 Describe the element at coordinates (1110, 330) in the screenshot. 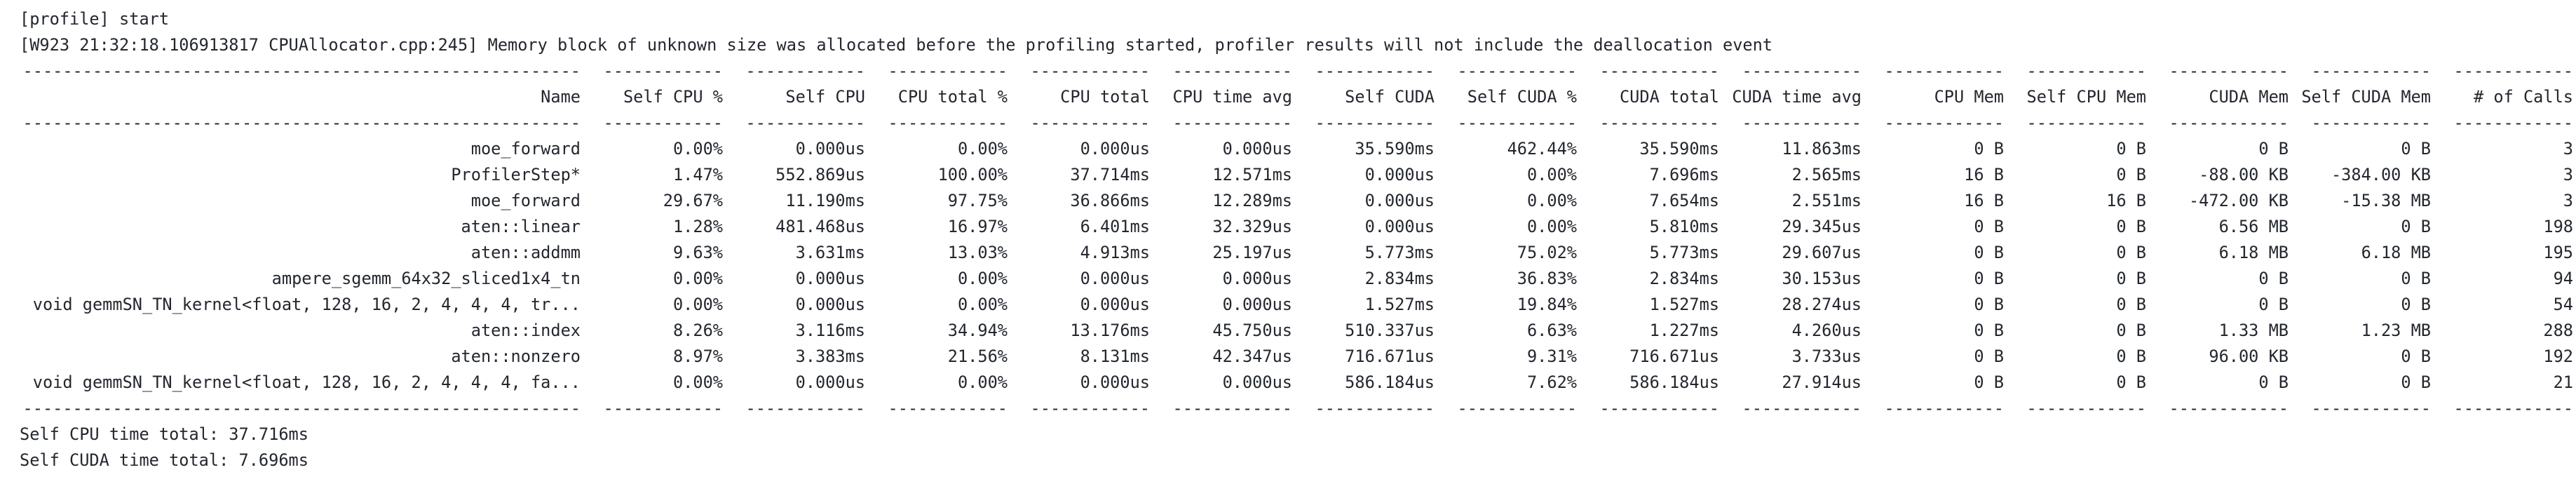

I see `table-cell: 13.176ms` at that location.